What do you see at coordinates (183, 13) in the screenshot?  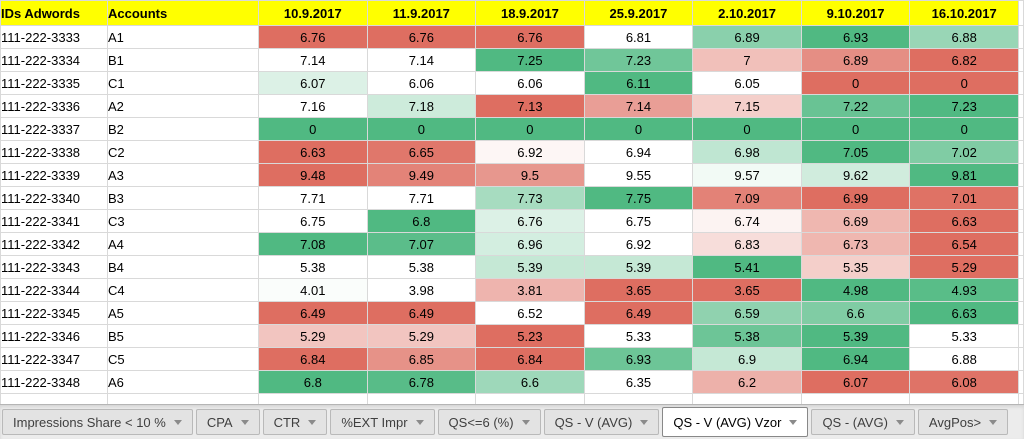 I see `column-header-accounts: Accounts` at bounding box center [183, 13].